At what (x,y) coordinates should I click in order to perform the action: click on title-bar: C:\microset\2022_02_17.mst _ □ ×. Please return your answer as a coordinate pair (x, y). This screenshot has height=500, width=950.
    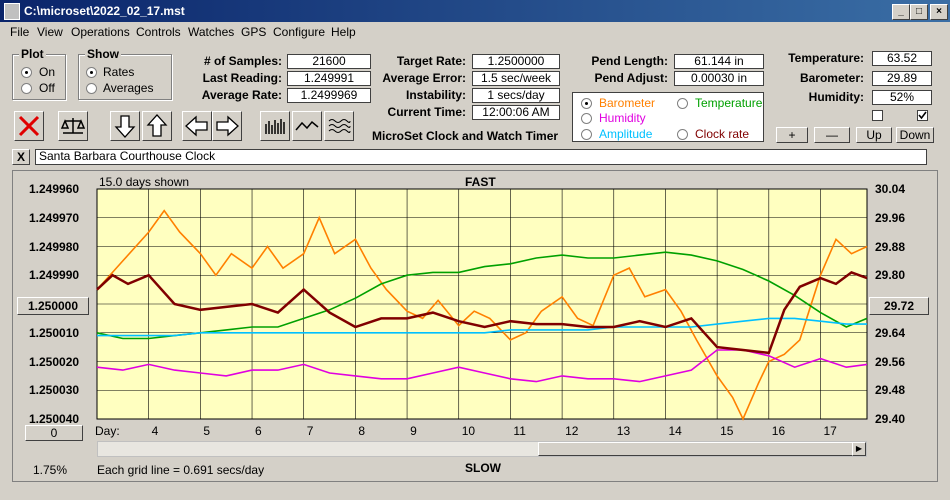
    Looking at the image, I should click on (475, 11).